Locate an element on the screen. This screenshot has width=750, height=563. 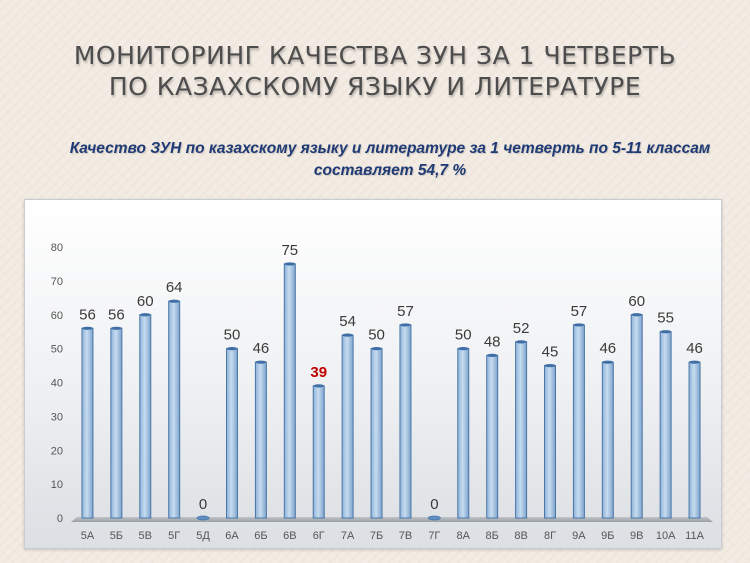
slide-title-line-1: МОНИТОРИНГ КАЧЕСТВА ЗУН ЗА 1 ЧЕТВЕРТЬ is located at coordinates (375, 55).